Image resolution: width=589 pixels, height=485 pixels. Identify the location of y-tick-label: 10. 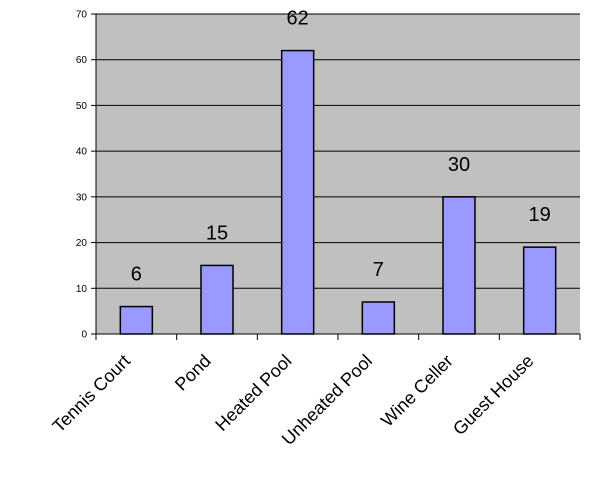
(82, 289).